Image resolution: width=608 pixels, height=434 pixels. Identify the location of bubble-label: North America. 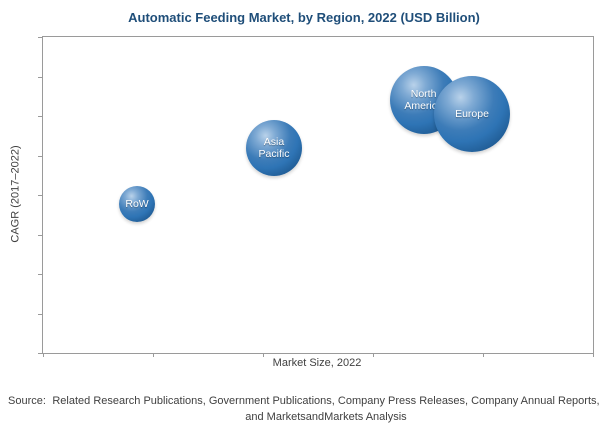
(423, 100).